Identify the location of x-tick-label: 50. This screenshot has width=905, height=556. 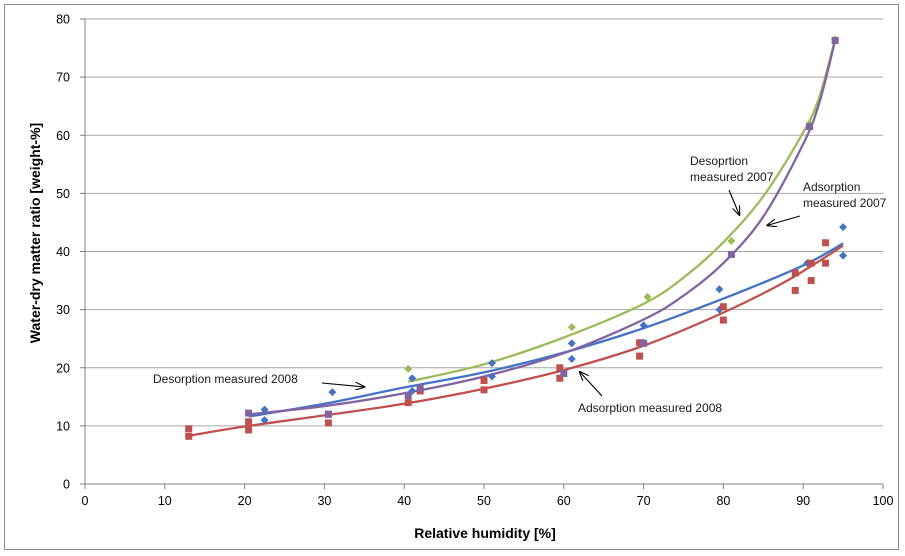
(484, 501).